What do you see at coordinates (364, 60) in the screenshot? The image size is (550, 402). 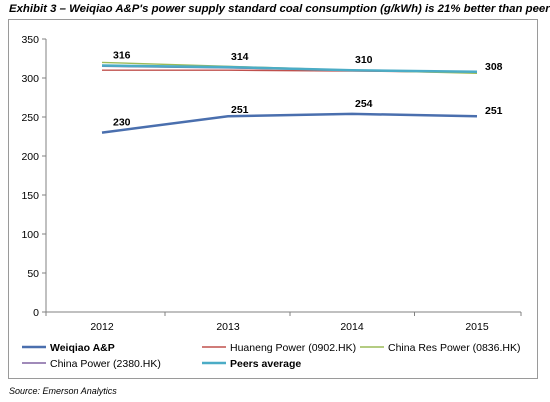 I see `data-label: 310` at bounding box center [364, 60].